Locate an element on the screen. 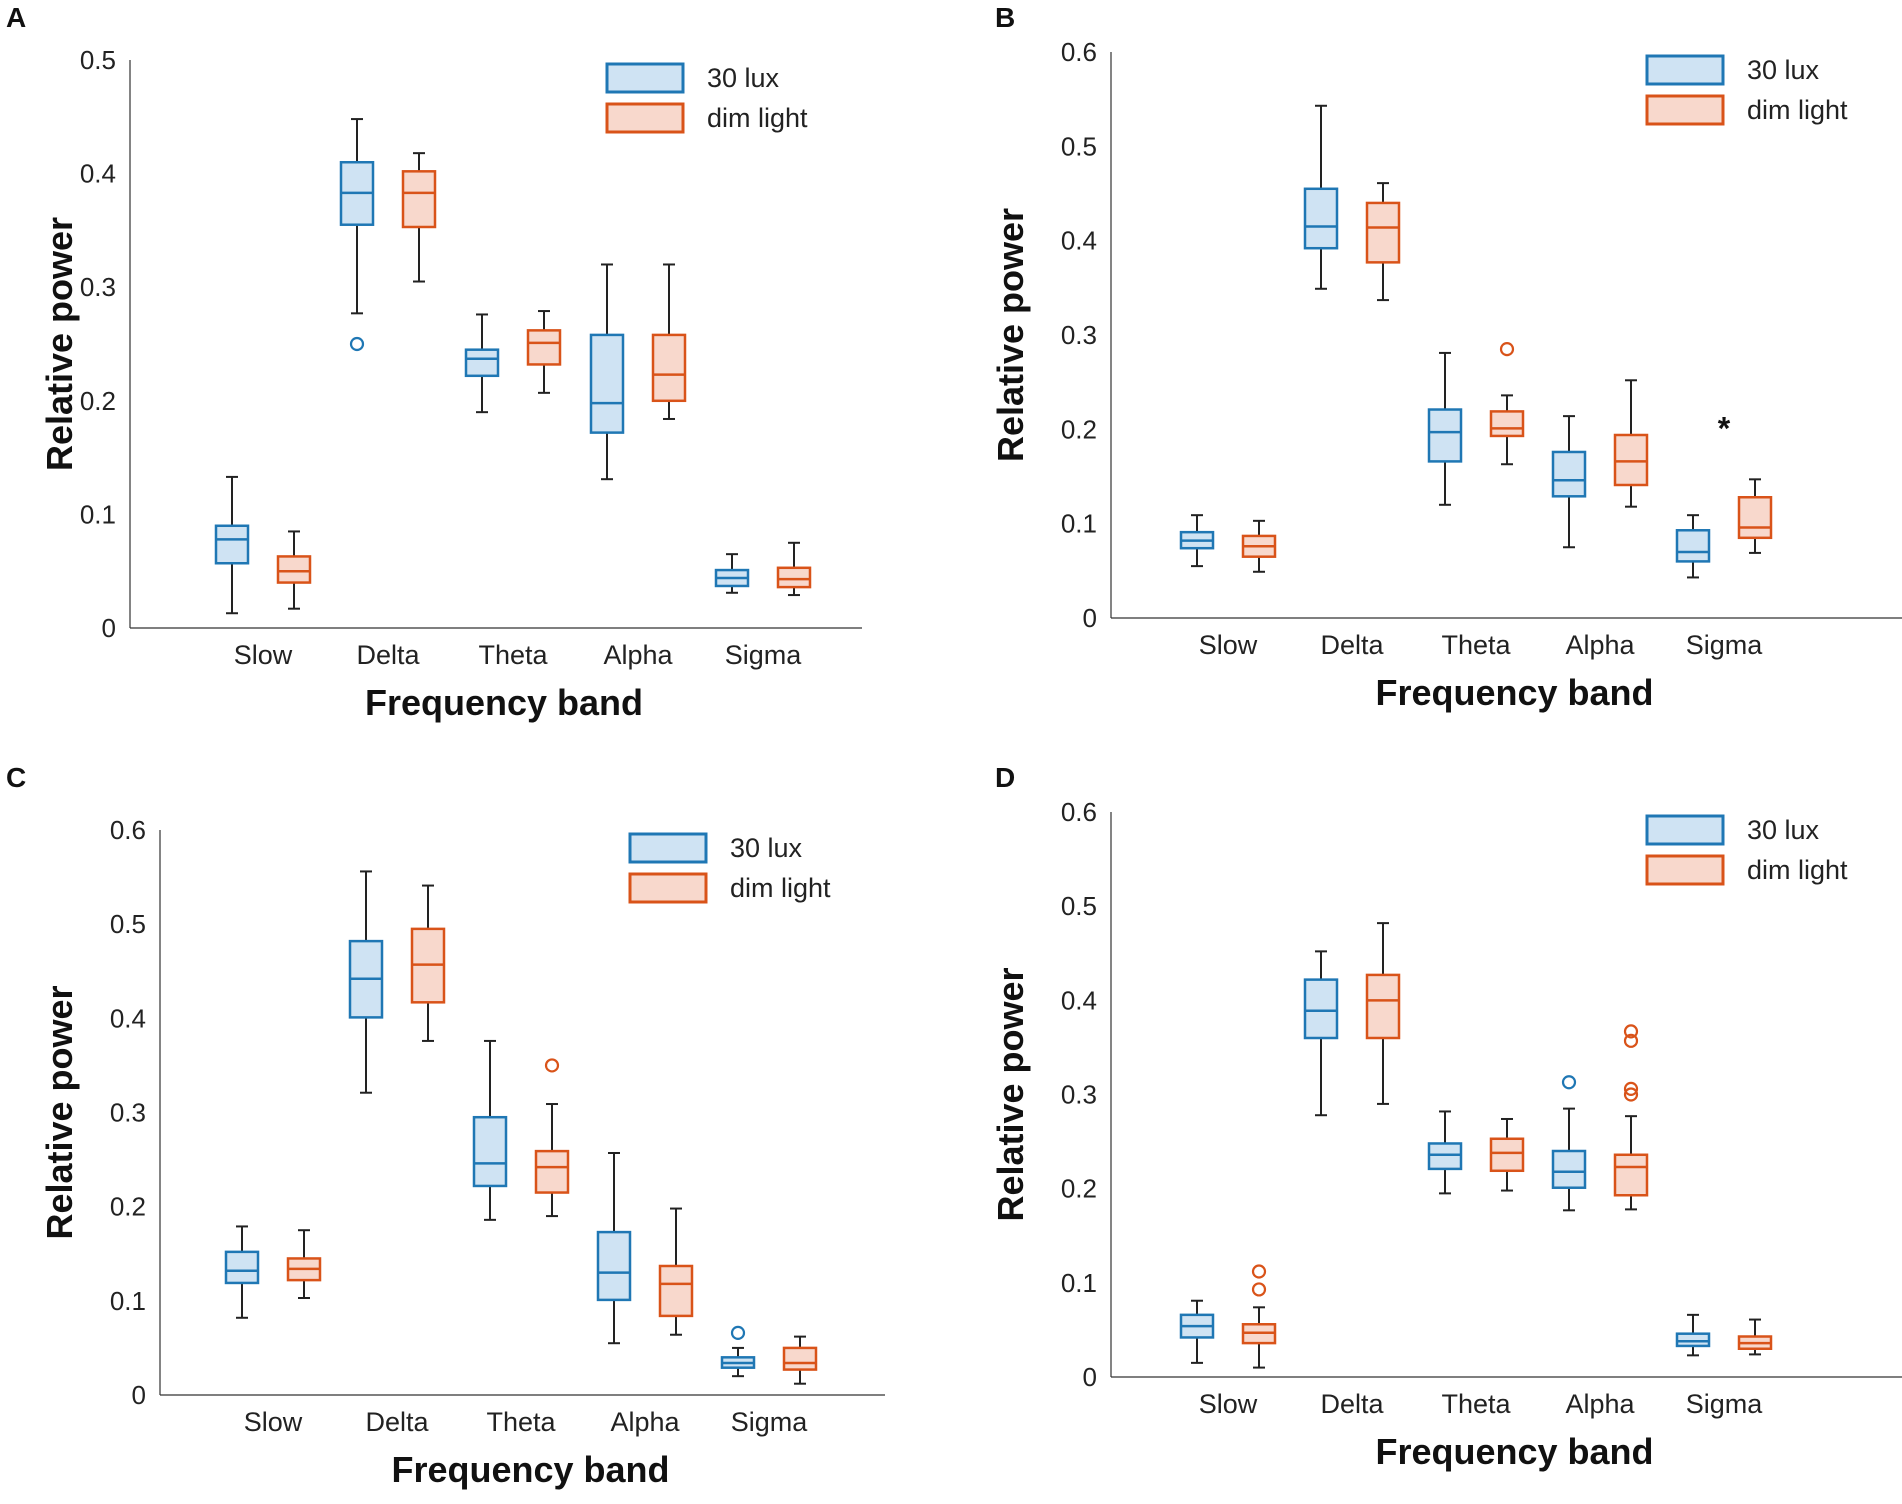 The image size is (1902, 1504). panel-letter: D is located at coordinates (1005, 777).